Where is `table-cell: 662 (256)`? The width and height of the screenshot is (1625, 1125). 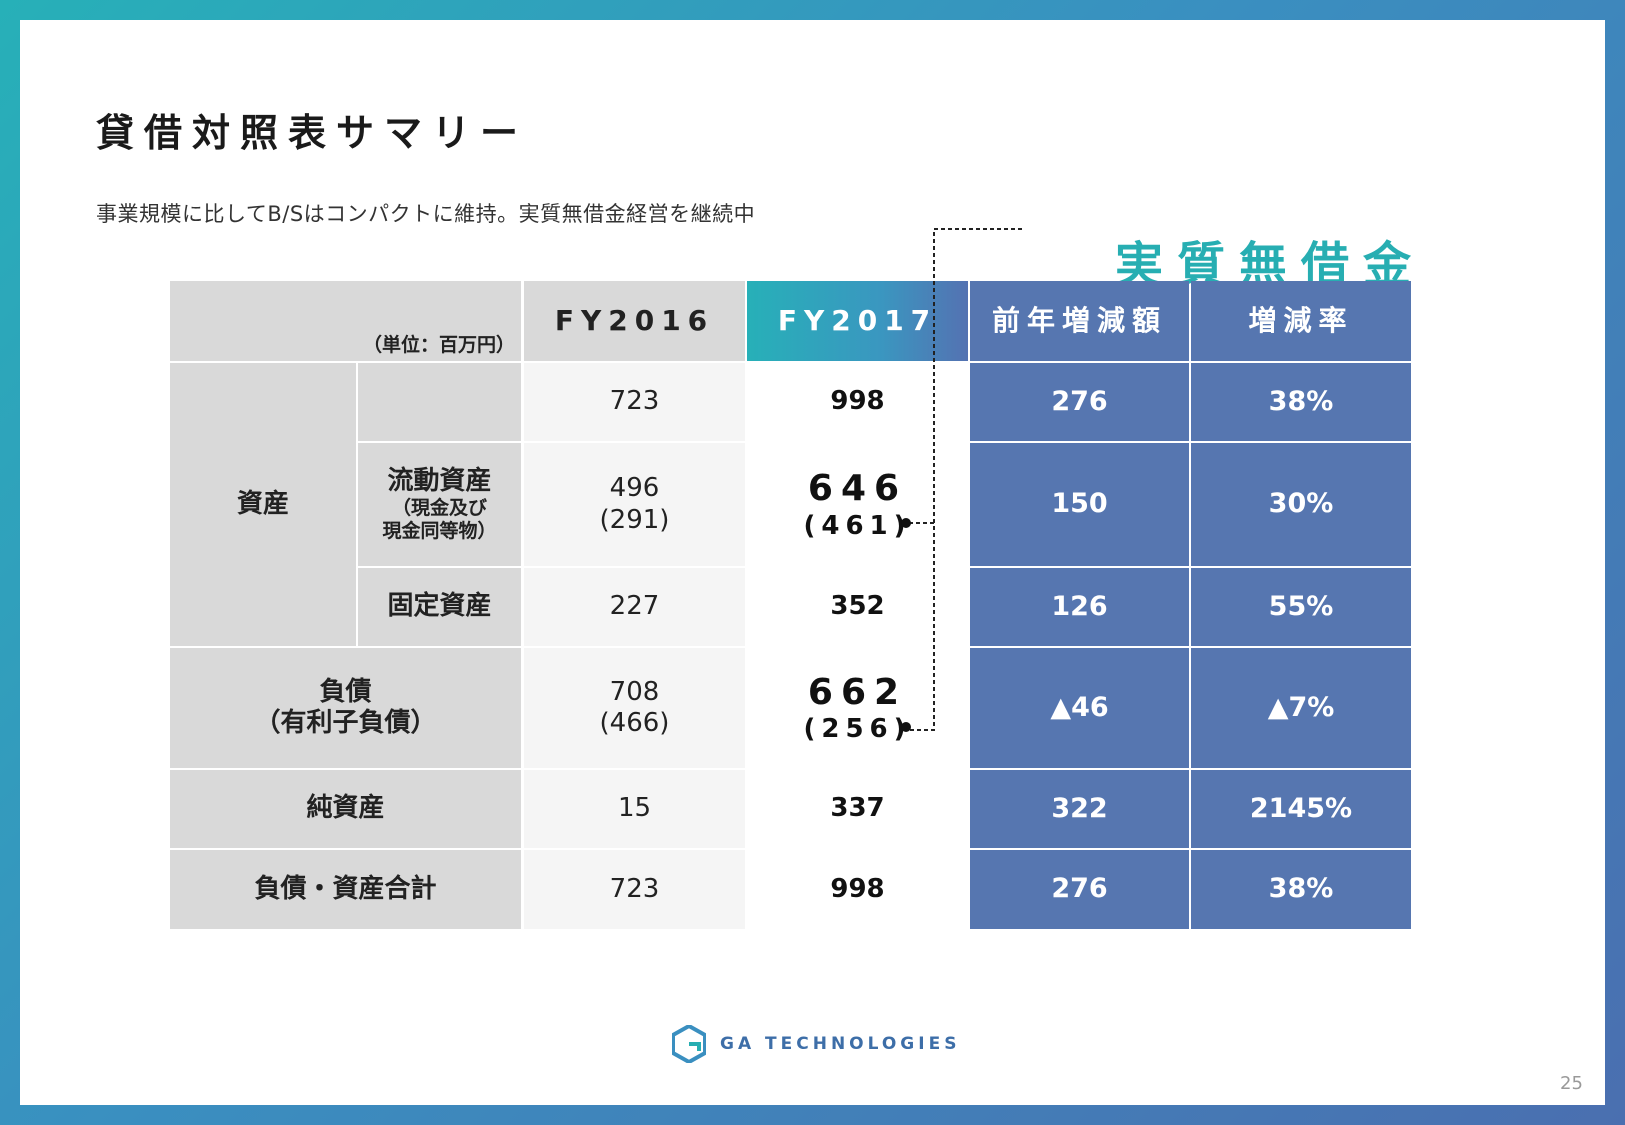 table-cell: 662 (256) is located at coordinates (857, 708).